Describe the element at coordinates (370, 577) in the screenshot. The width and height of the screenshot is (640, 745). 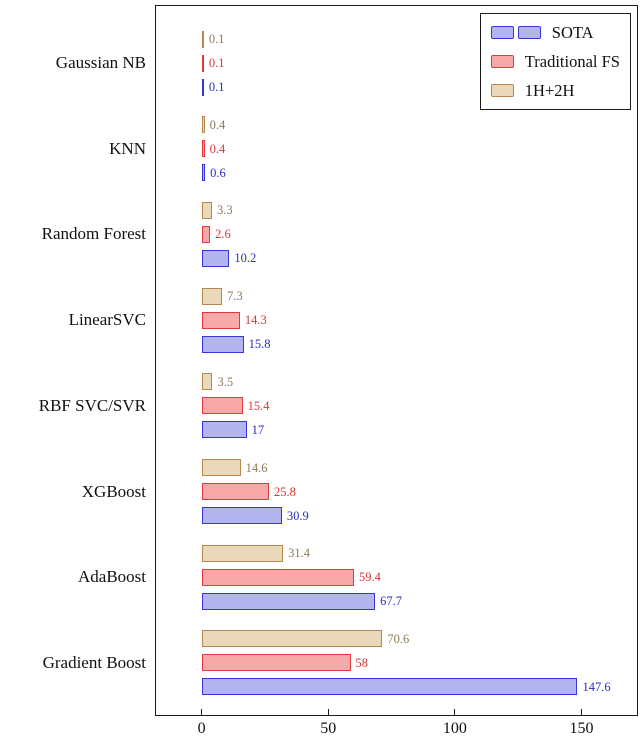
I see `value-label-traditional-fs-adaboost: 59.4` at that location.